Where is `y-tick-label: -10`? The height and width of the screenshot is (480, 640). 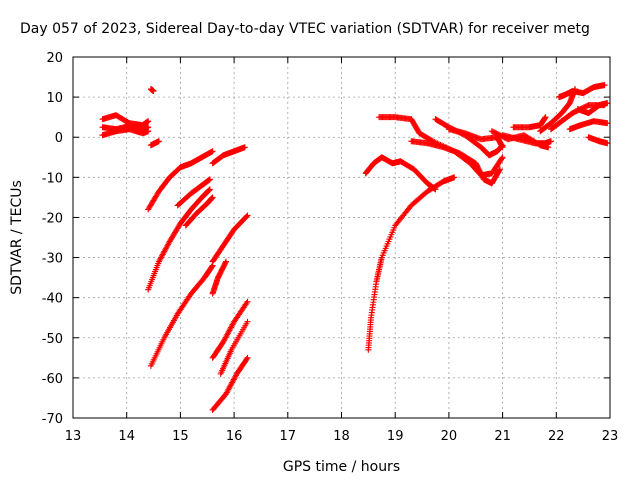 y-tick-label: -10 is located at coordinates (52, 178).